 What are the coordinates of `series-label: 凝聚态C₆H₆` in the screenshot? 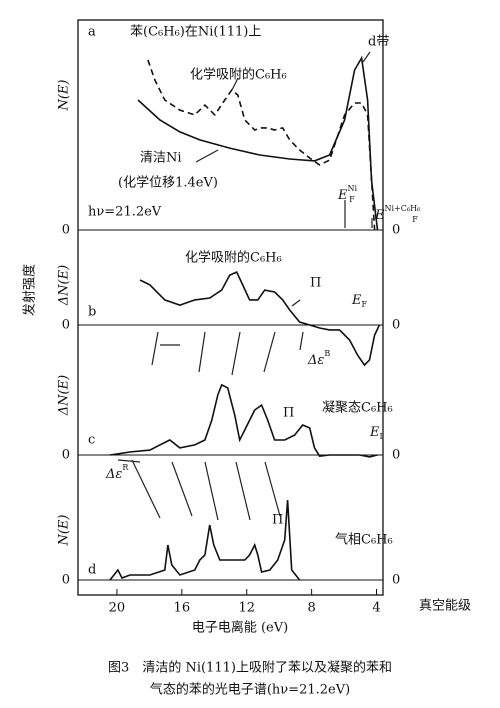 It's located at (357, 408).